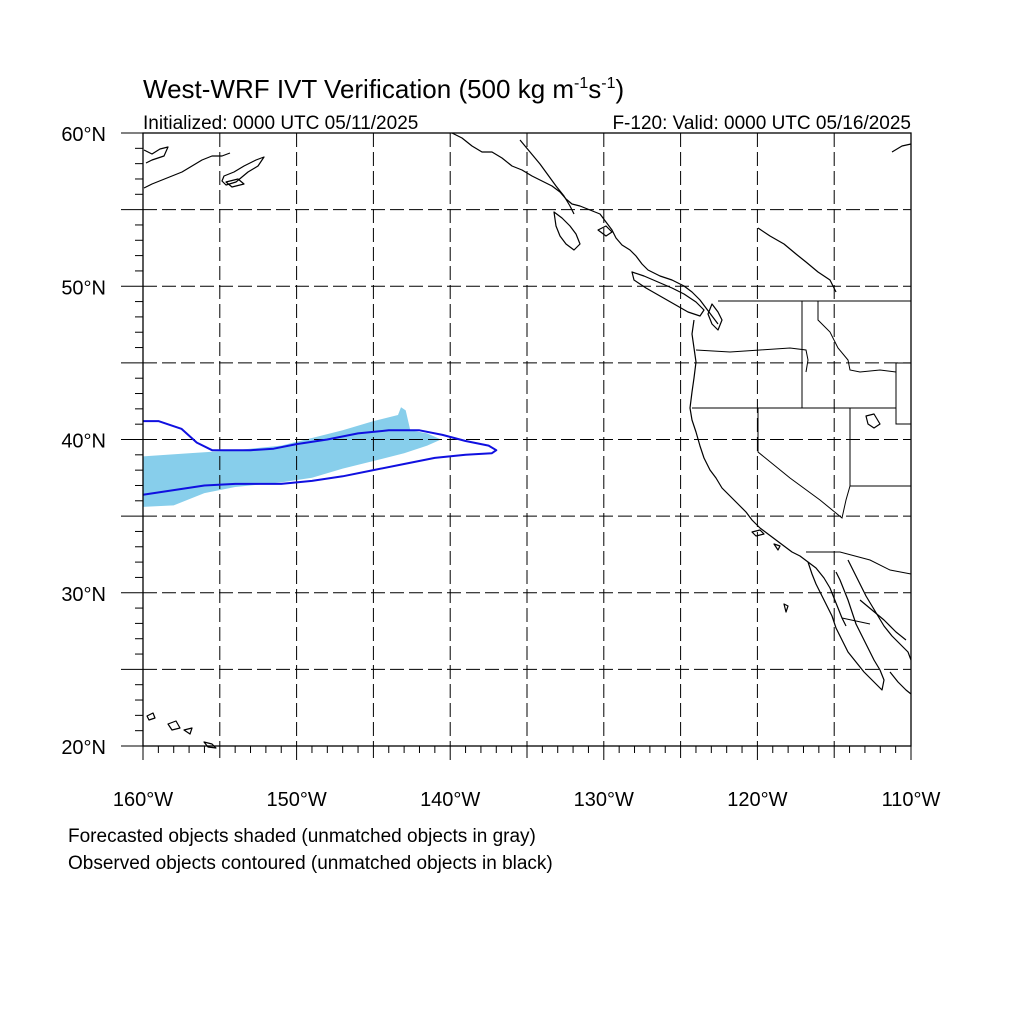 The height and width of the screenshot is (1024, 1024). I want to click on observed-object-contour, so click(320, 458).